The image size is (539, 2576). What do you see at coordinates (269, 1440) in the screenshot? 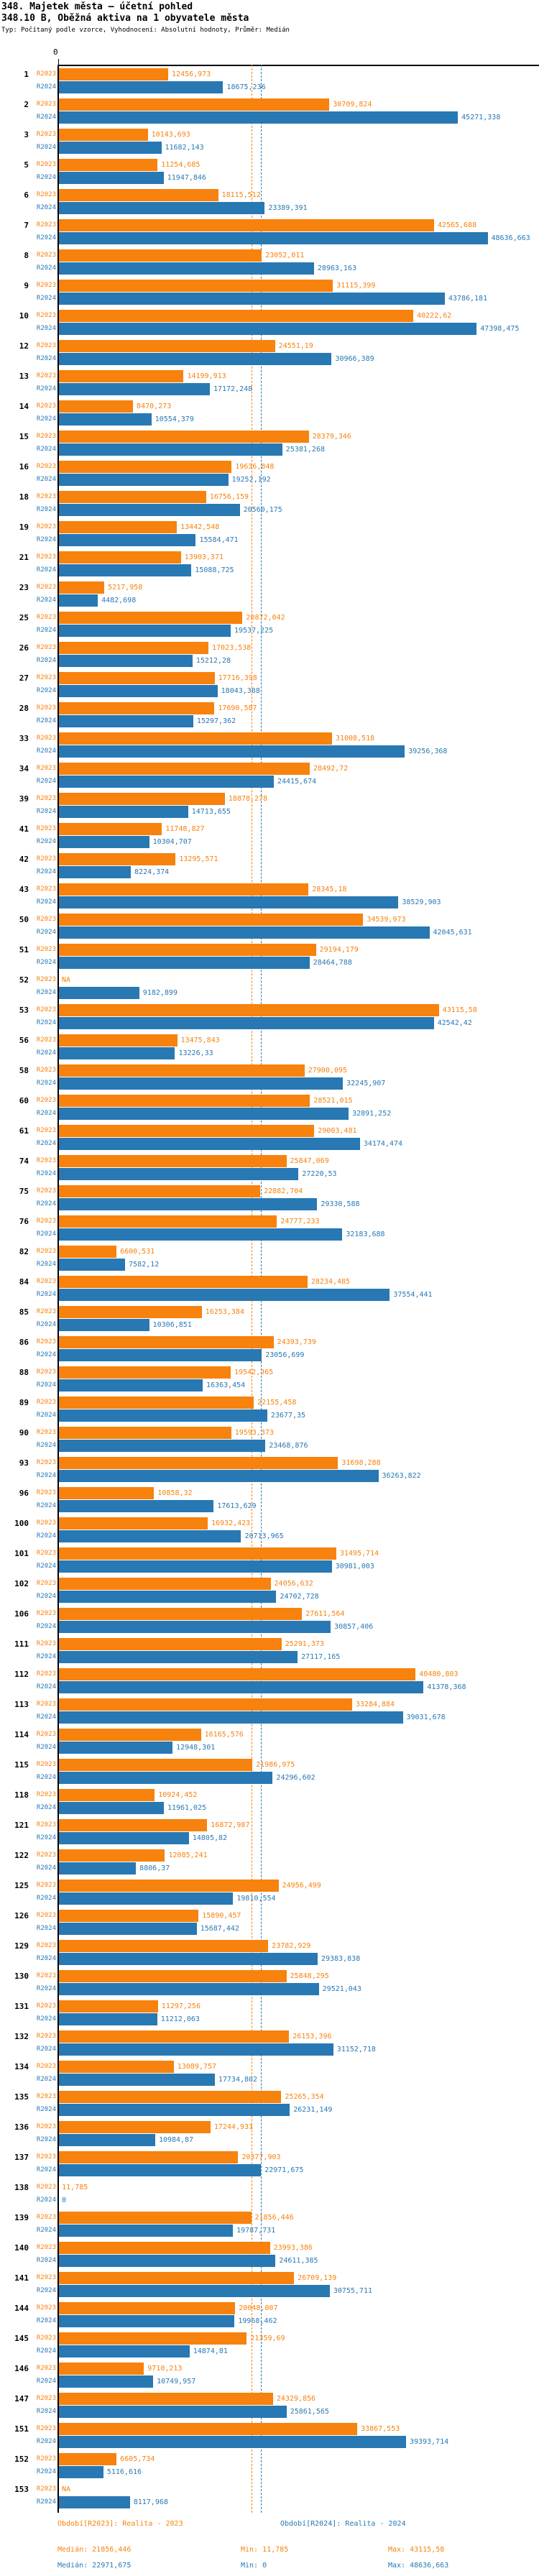
I see `bar-group: 90 R2023 19593,373 R2024 23468,876` at bounding box center [269, 1440].